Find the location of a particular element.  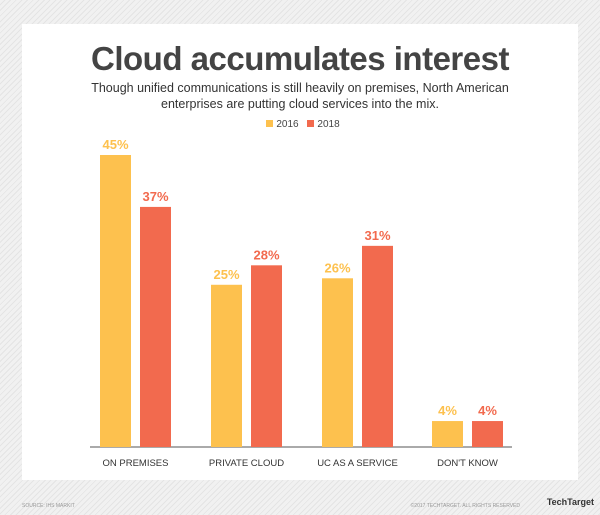

source-note: SOURCE: IHS MARKIT is located at coordinates (48, 506).